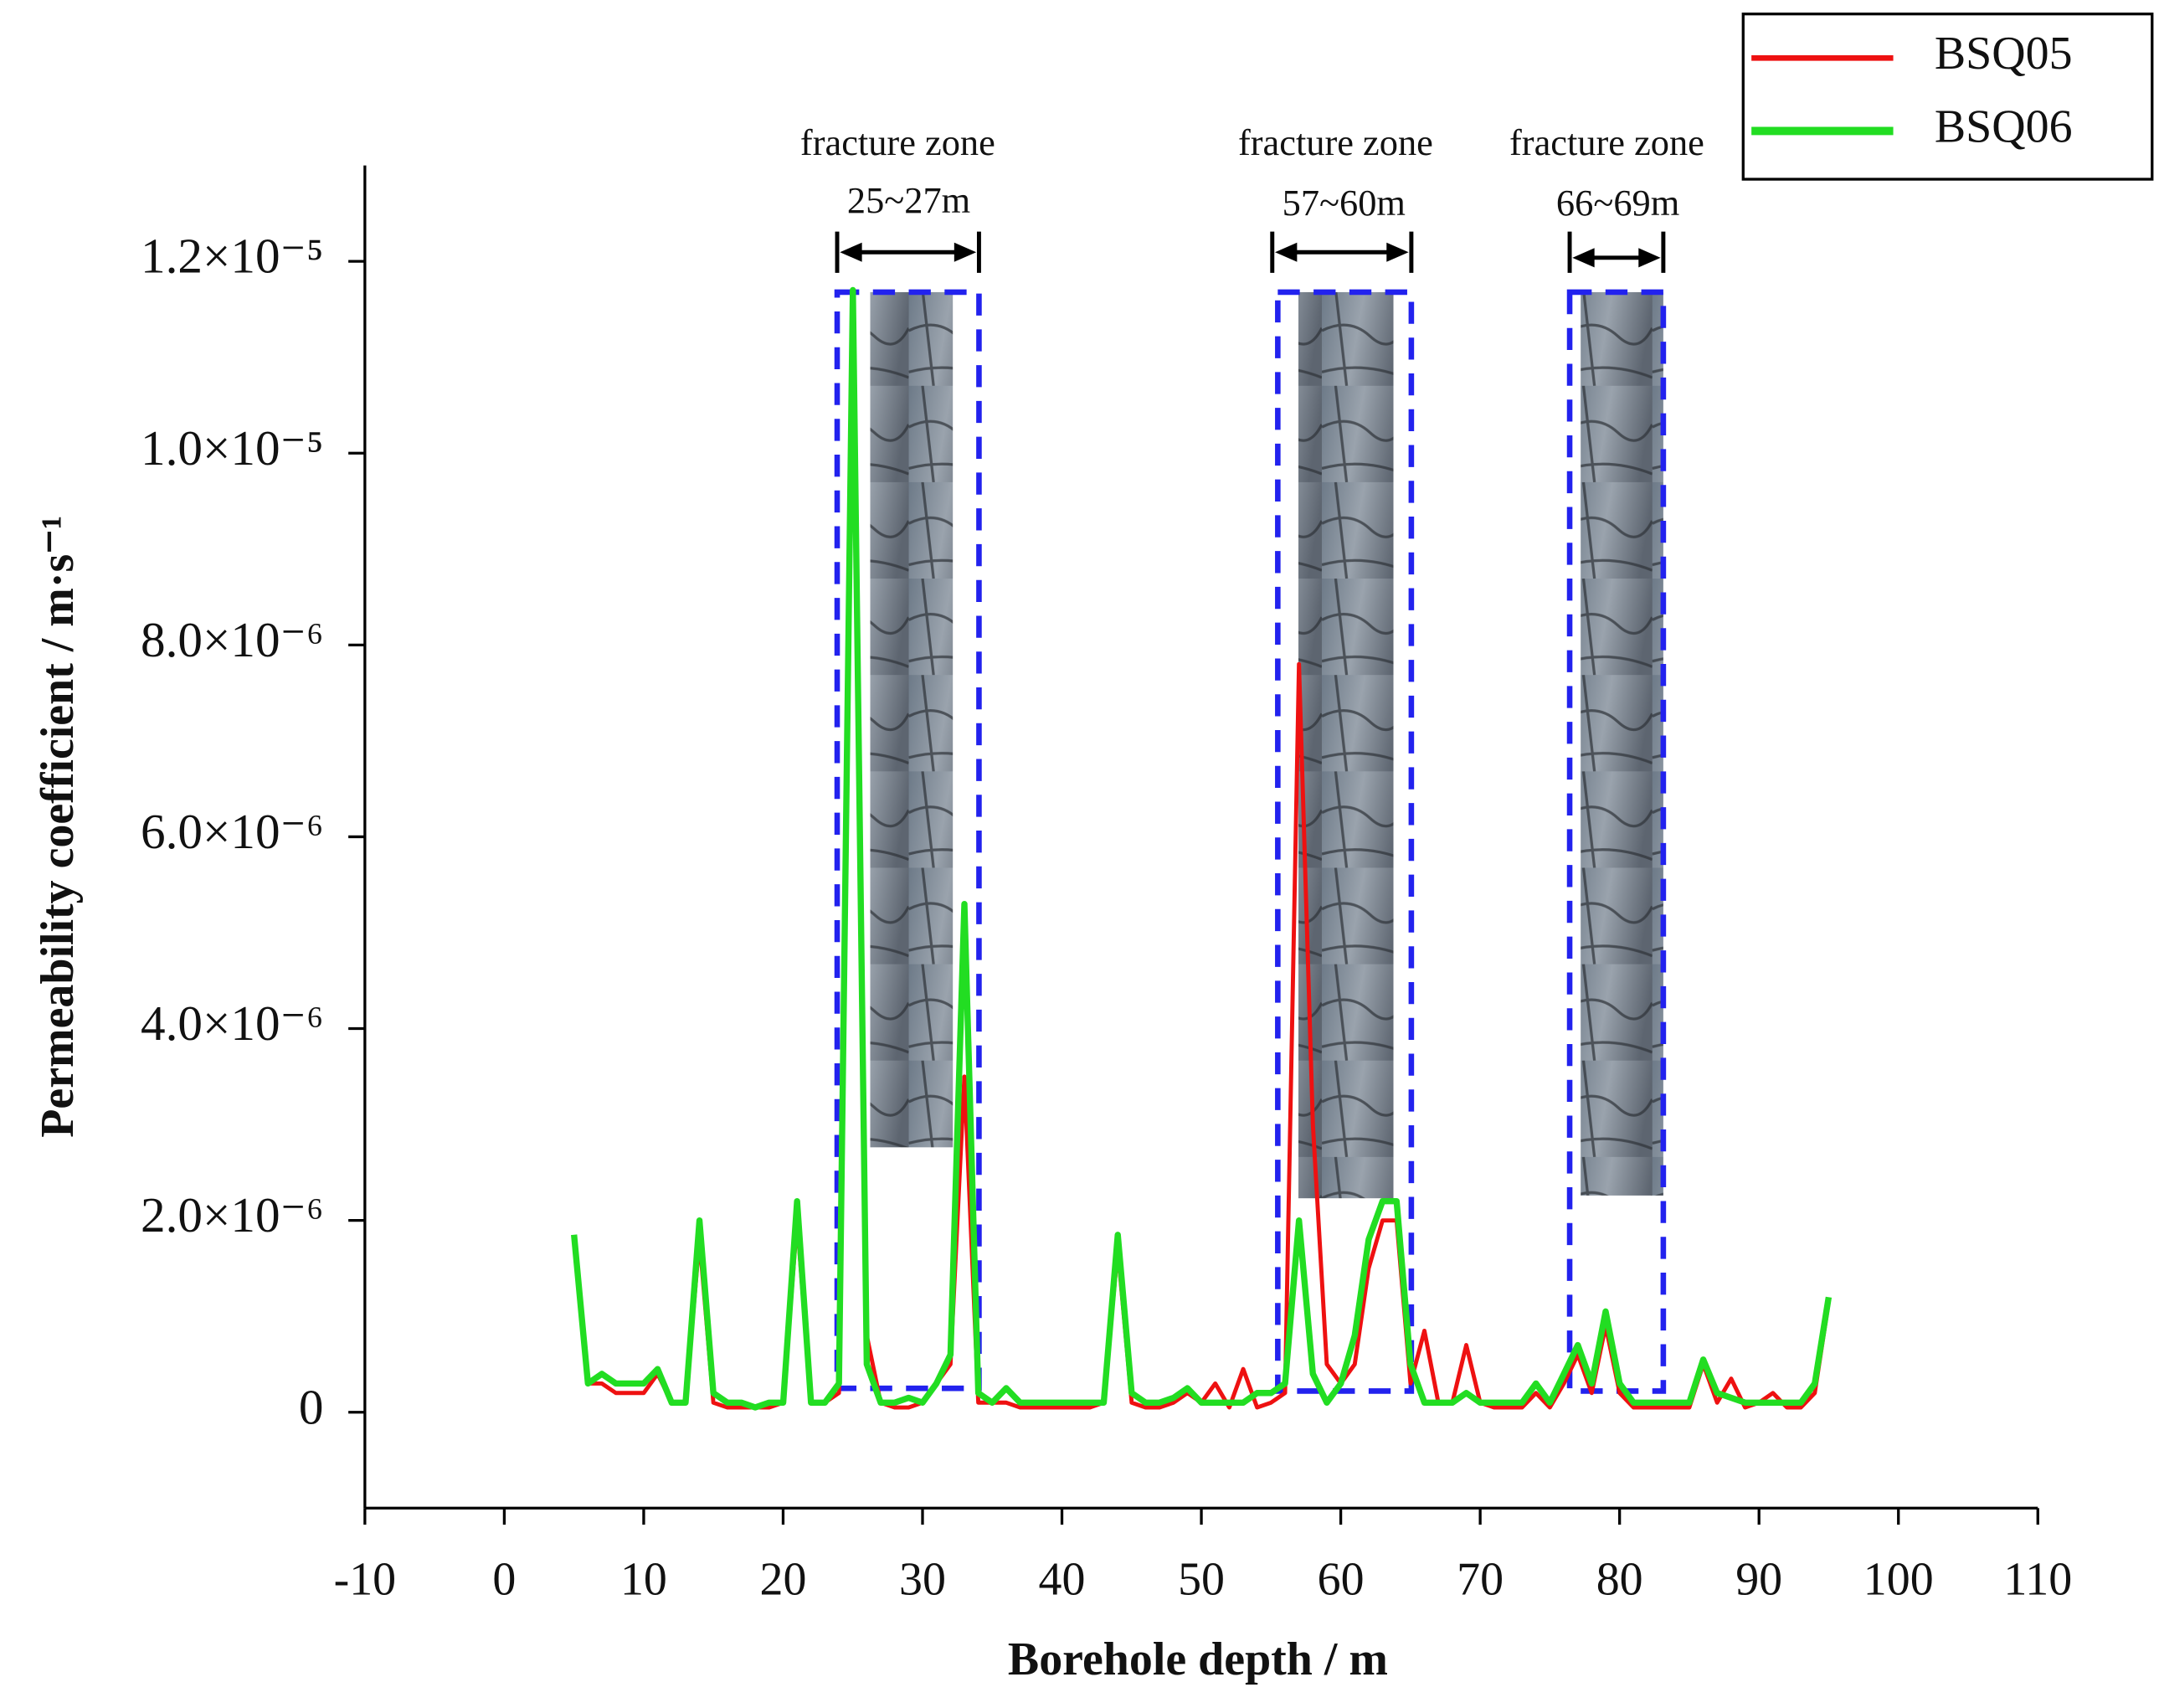  I want to click on x-tick-label: 0, so click(504, 1580).